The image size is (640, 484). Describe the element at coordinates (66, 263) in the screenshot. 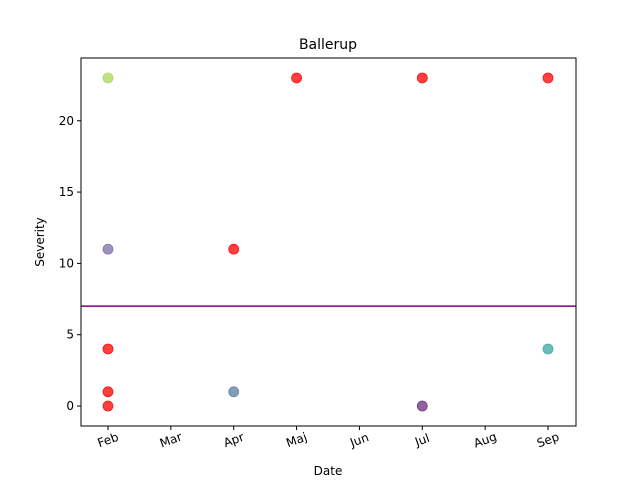

I see `y-tick-label: 10` at that location.